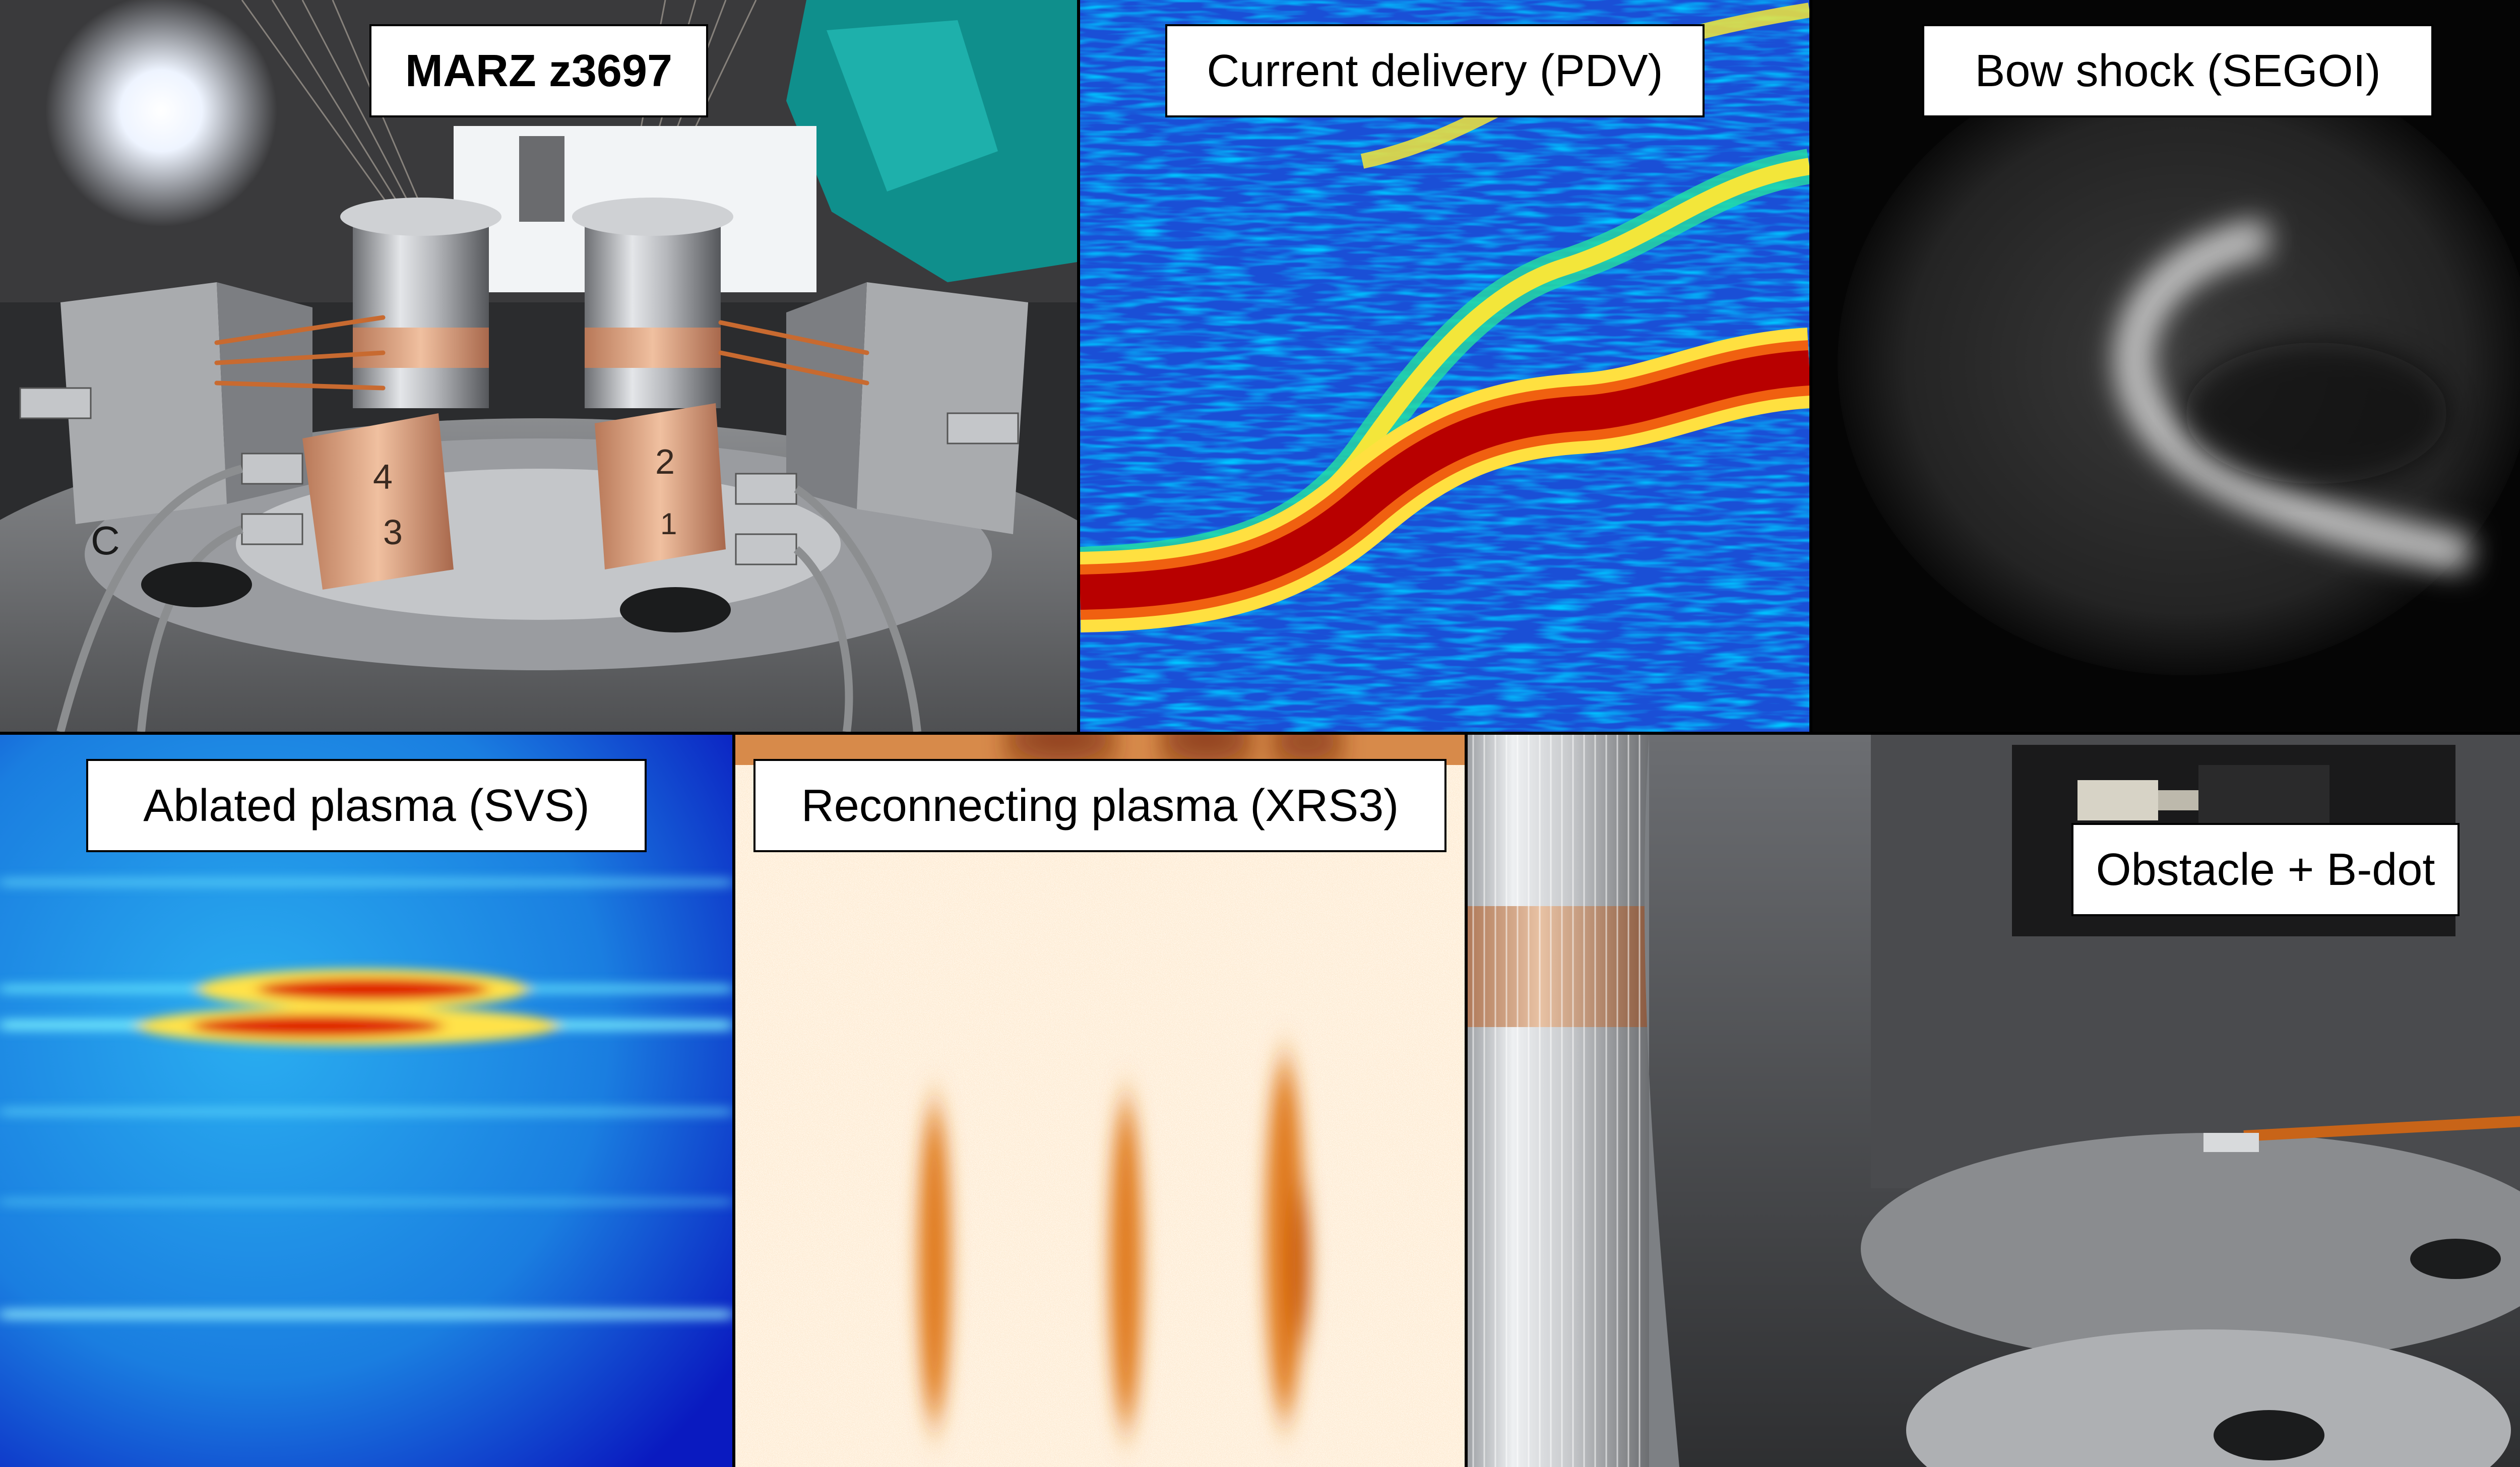  I want to click on flange-letter: C, so click(105, 540).